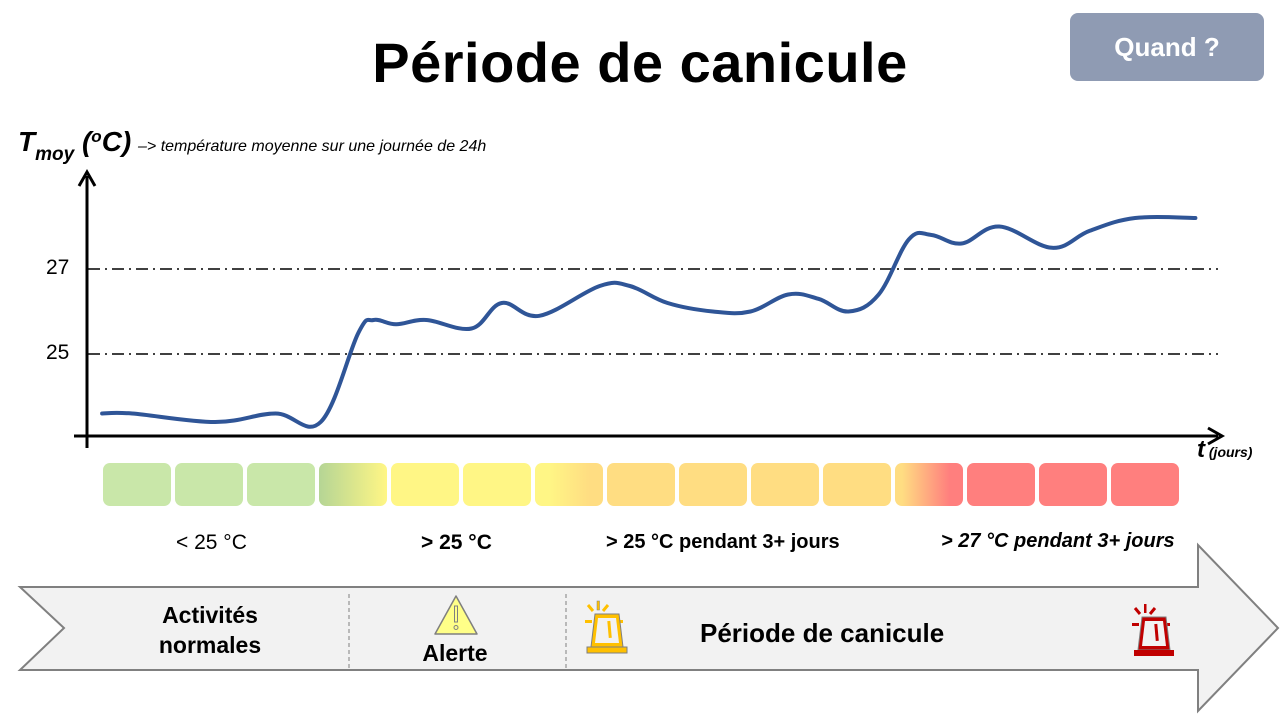 Image resolution: width=1280 pixels, height=720 pixels. I want to click on siren-red-icon, so click(1153, 630).